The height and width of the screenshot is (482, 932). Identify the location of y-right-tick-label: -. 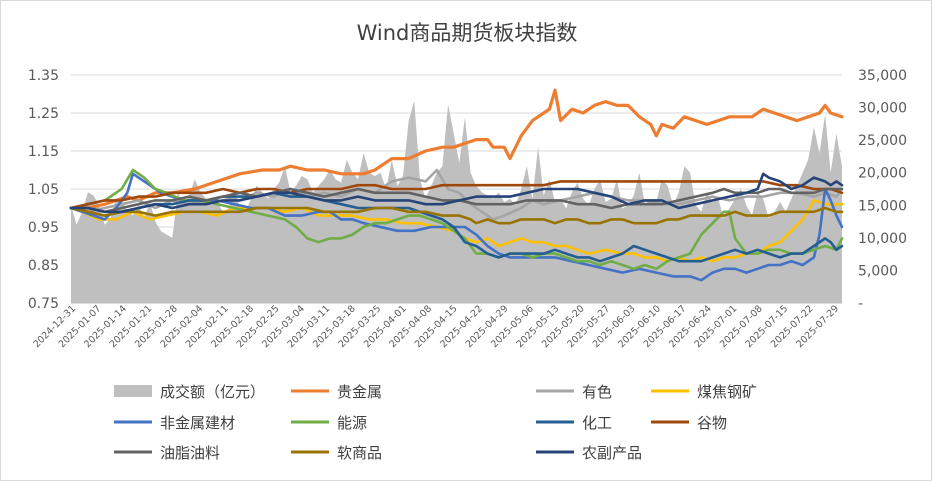
(860, 304).